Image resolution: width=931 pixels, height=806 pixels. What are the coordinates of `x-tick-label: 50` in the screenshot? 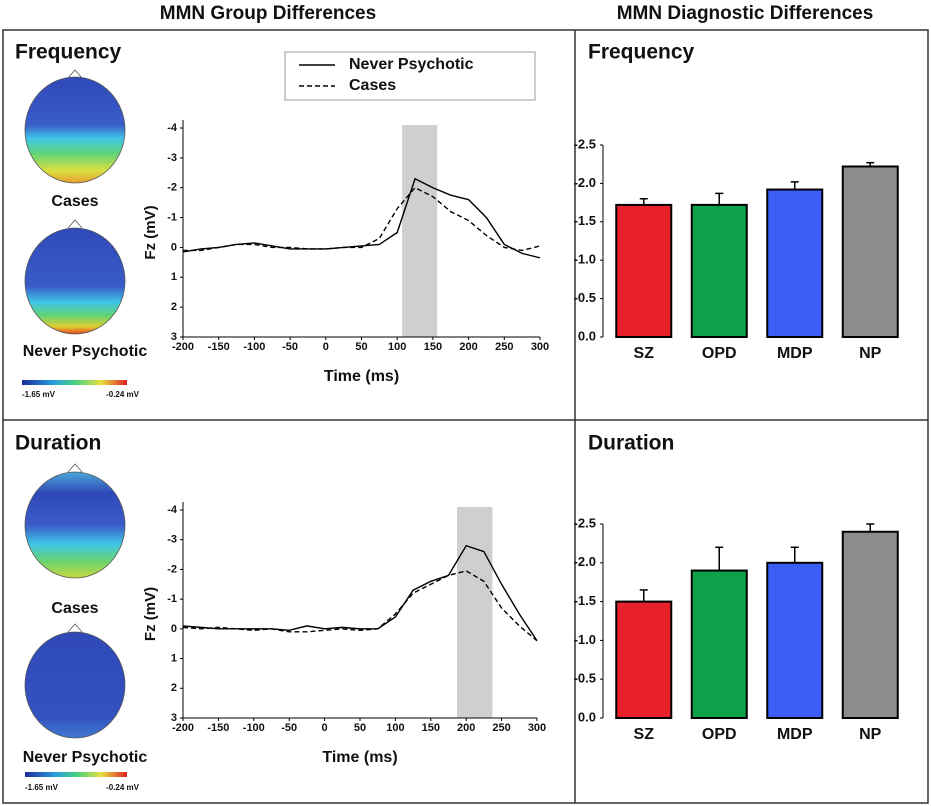 It's located at (361, 347).